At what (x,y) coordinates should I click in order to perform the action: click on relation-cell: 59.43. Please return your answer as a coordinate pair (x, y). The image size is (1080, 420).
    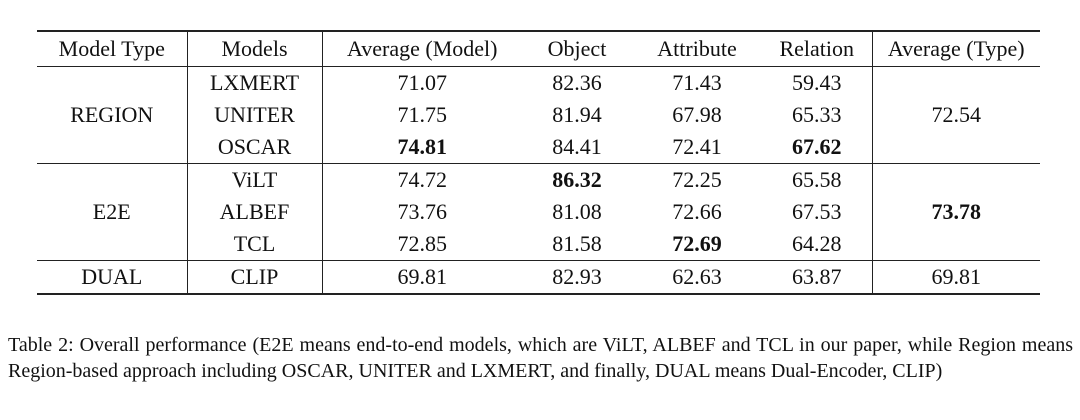
    Looking at the image, I should click on (817, 82).